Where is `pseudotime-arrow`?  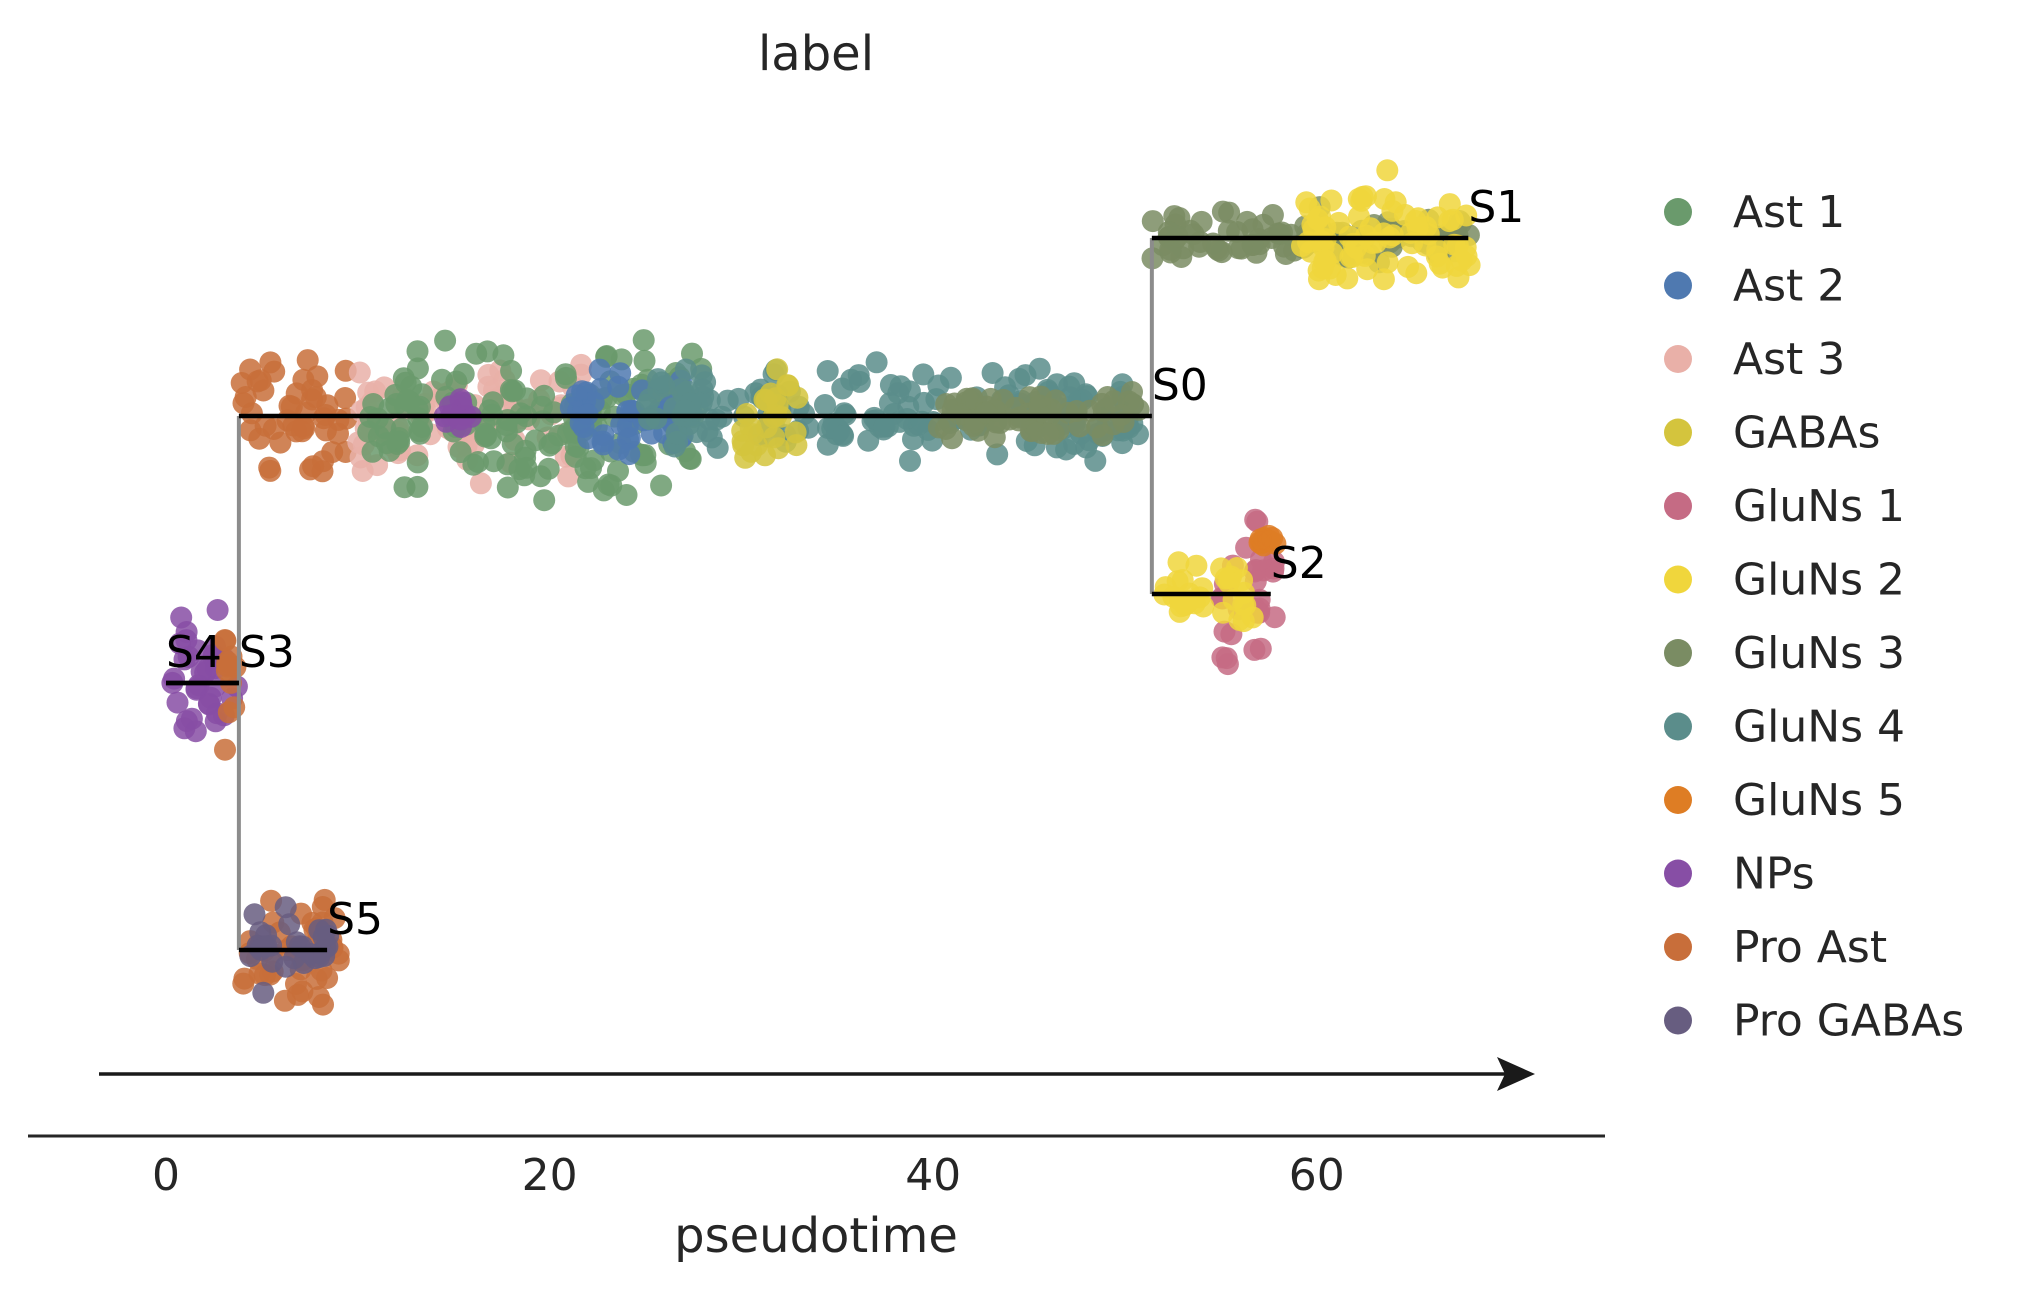 pseudotime-arrow is located at coordinates (817, 1074).